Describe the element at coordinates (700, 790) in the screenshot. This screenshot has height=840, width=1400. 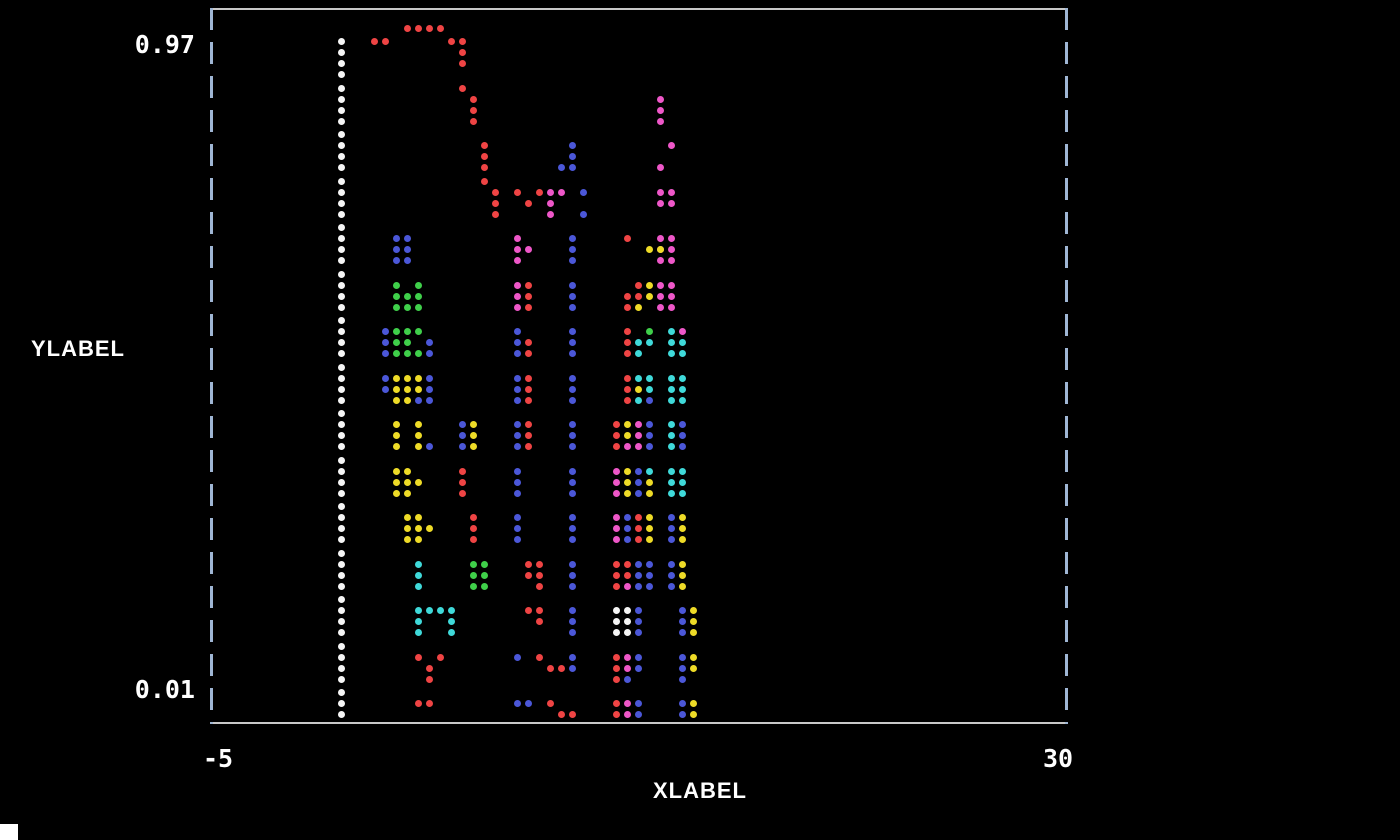
I see `x-axis-title: XLABEL` at that location.